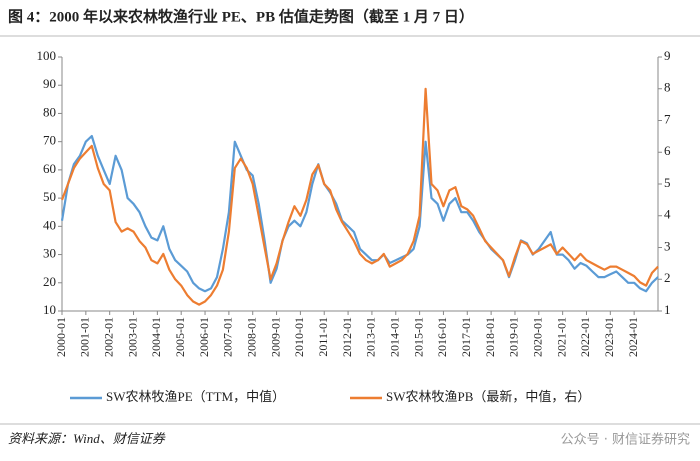  What do you see at coordinates (49, 140) in the screenshot?
I see `y-tick-label: 70` at bounding box center [49, 140].